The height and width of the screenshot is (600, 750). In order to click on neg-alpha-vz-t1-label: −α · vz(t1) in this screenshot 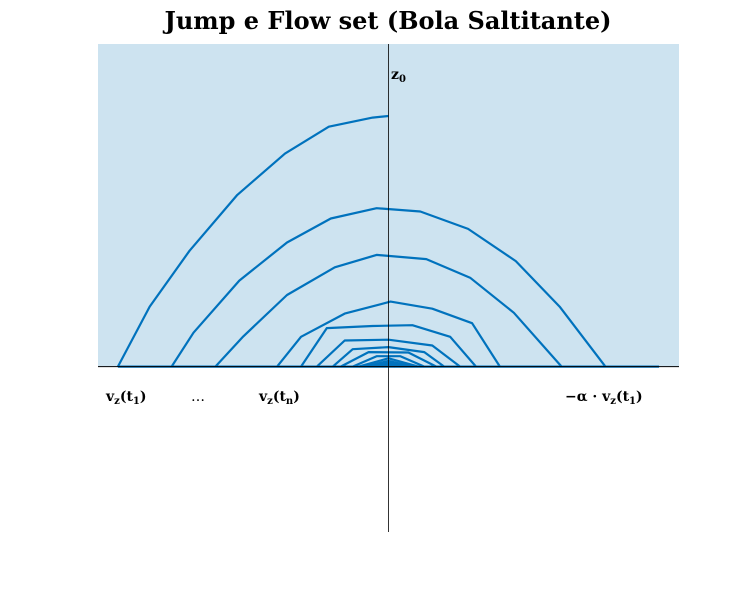, I will do `click(604, 398)`.